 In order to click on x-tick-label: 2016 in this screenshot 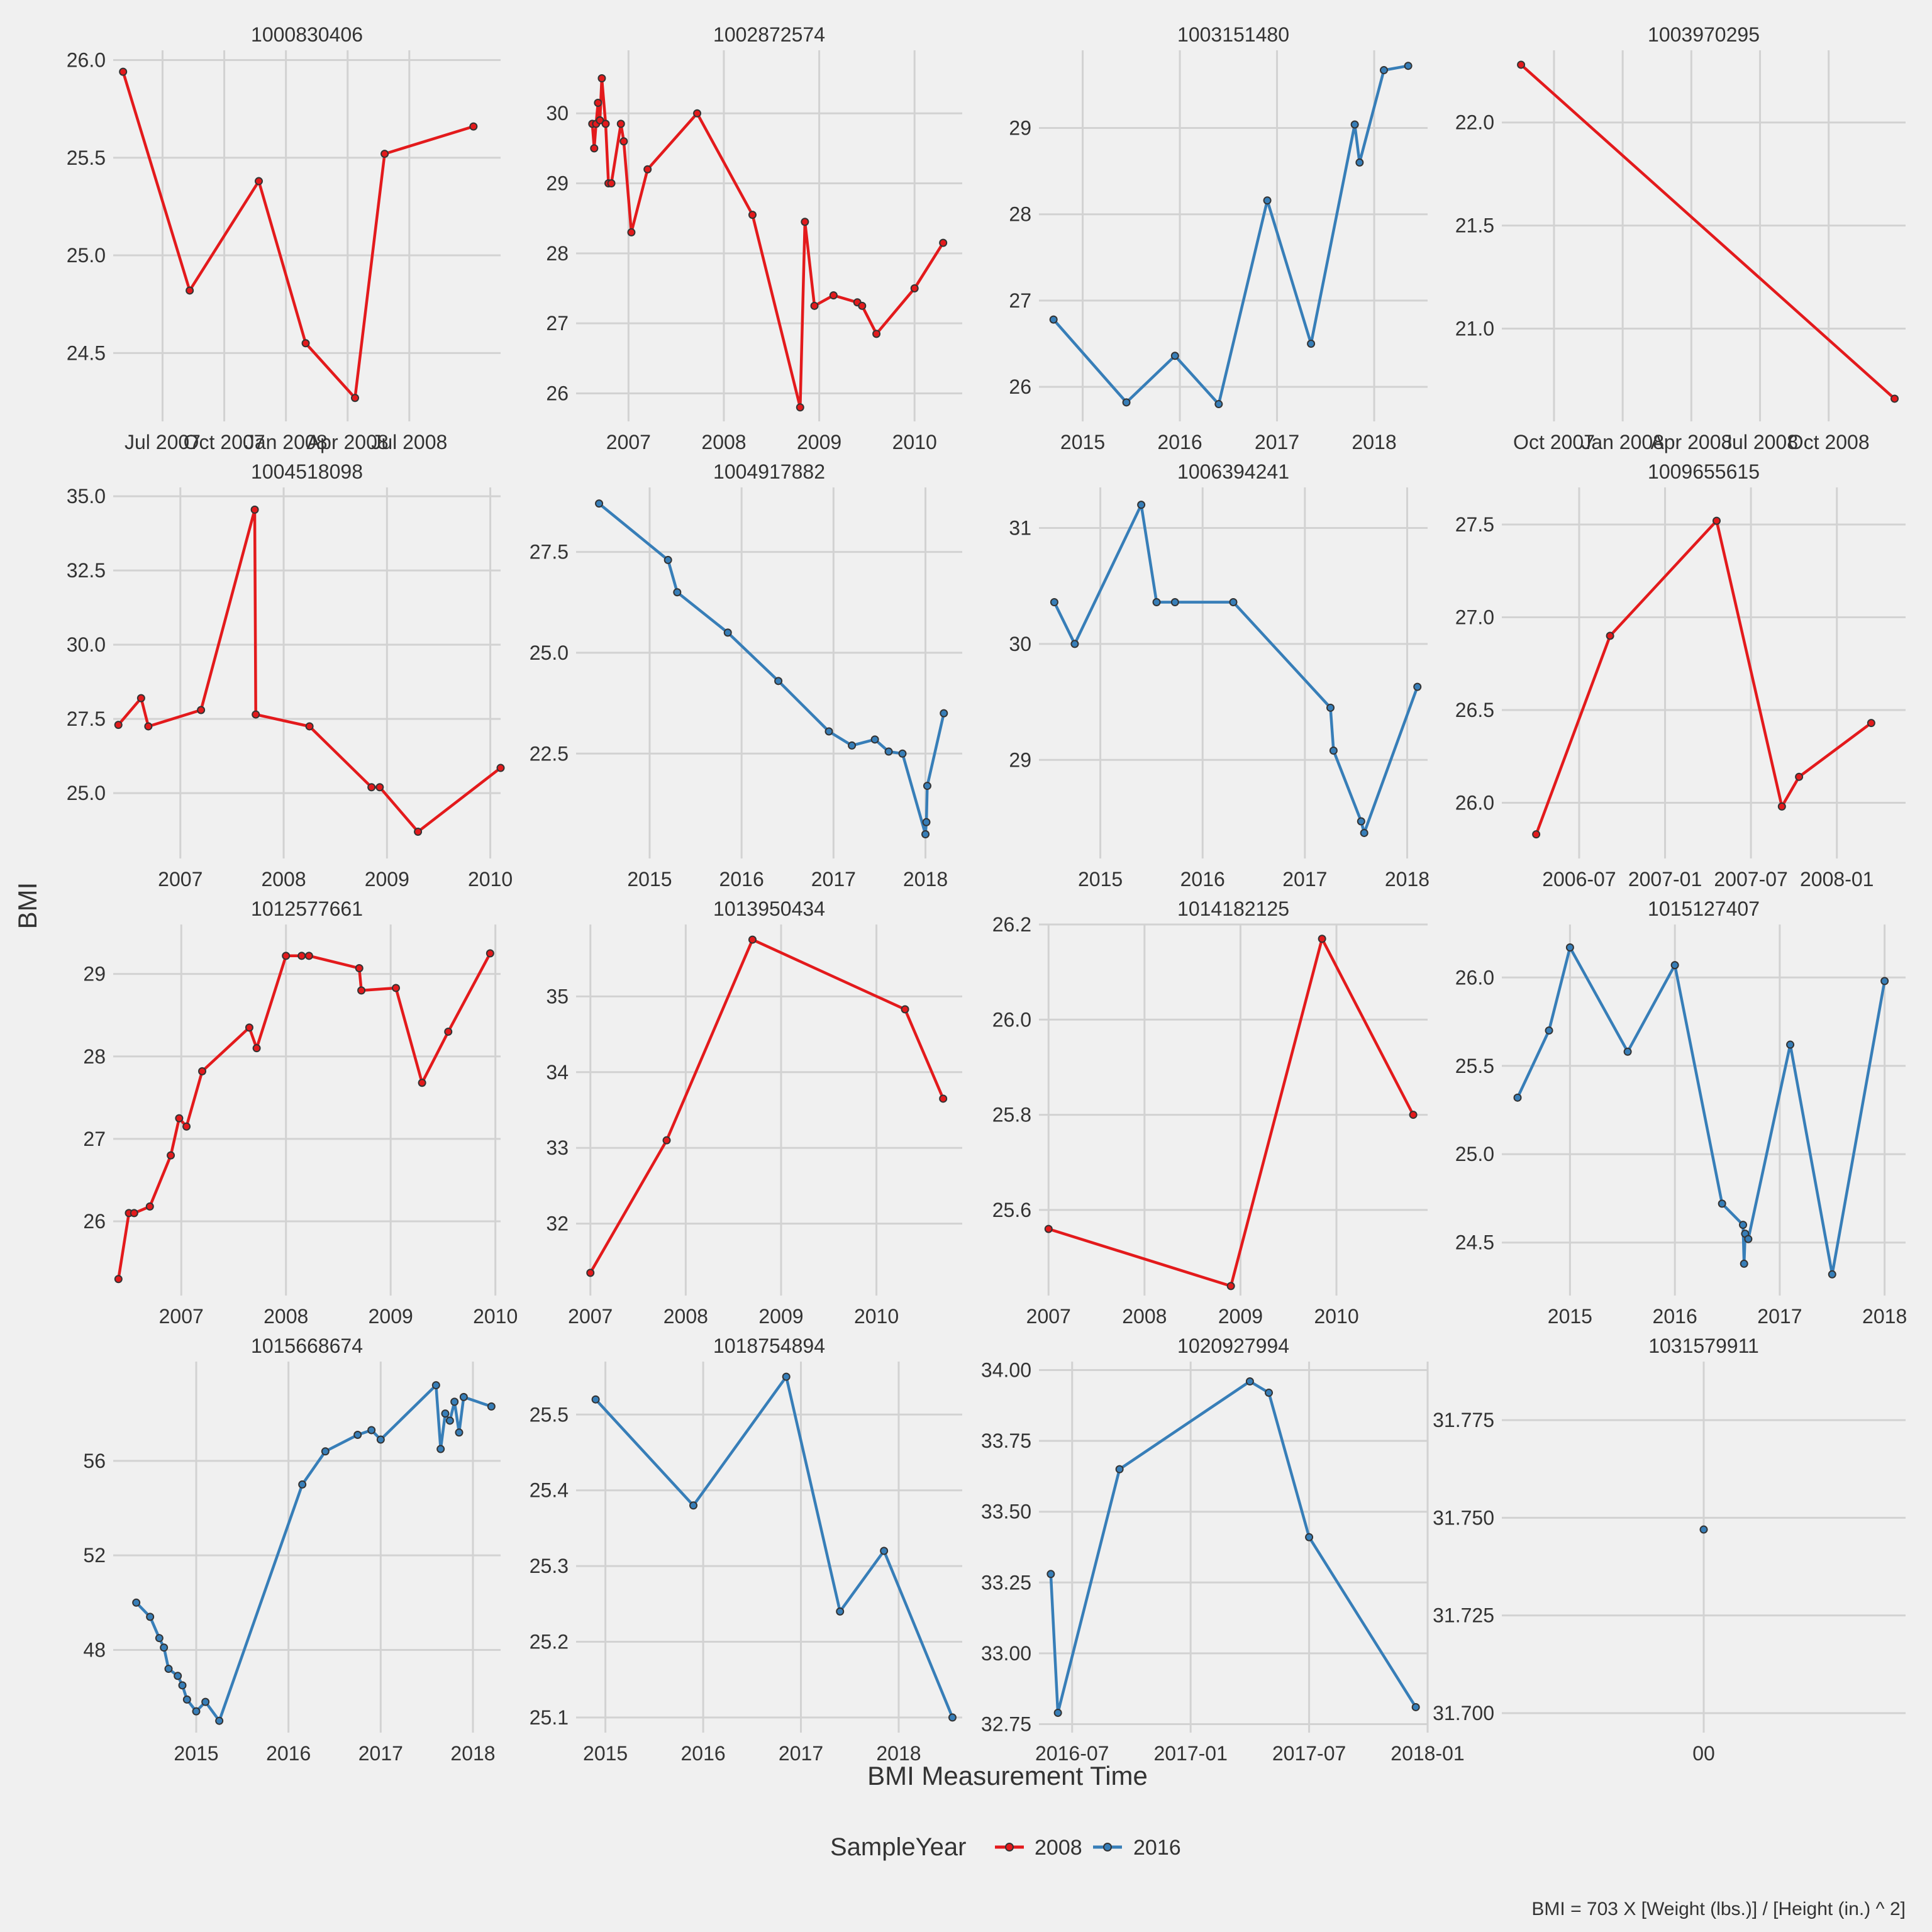, I will do `click(1675, 1316)`.